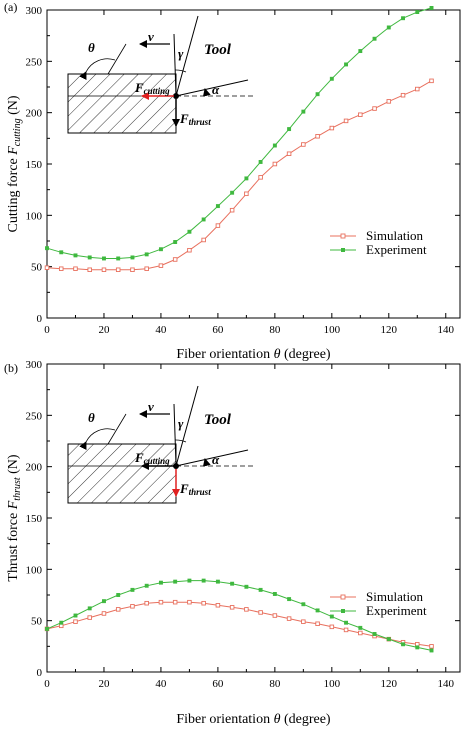  What do you see at coordinates (40, 319) in the screenshot?
I see `y-tick-label: 0` at bounding box center [40, 319].